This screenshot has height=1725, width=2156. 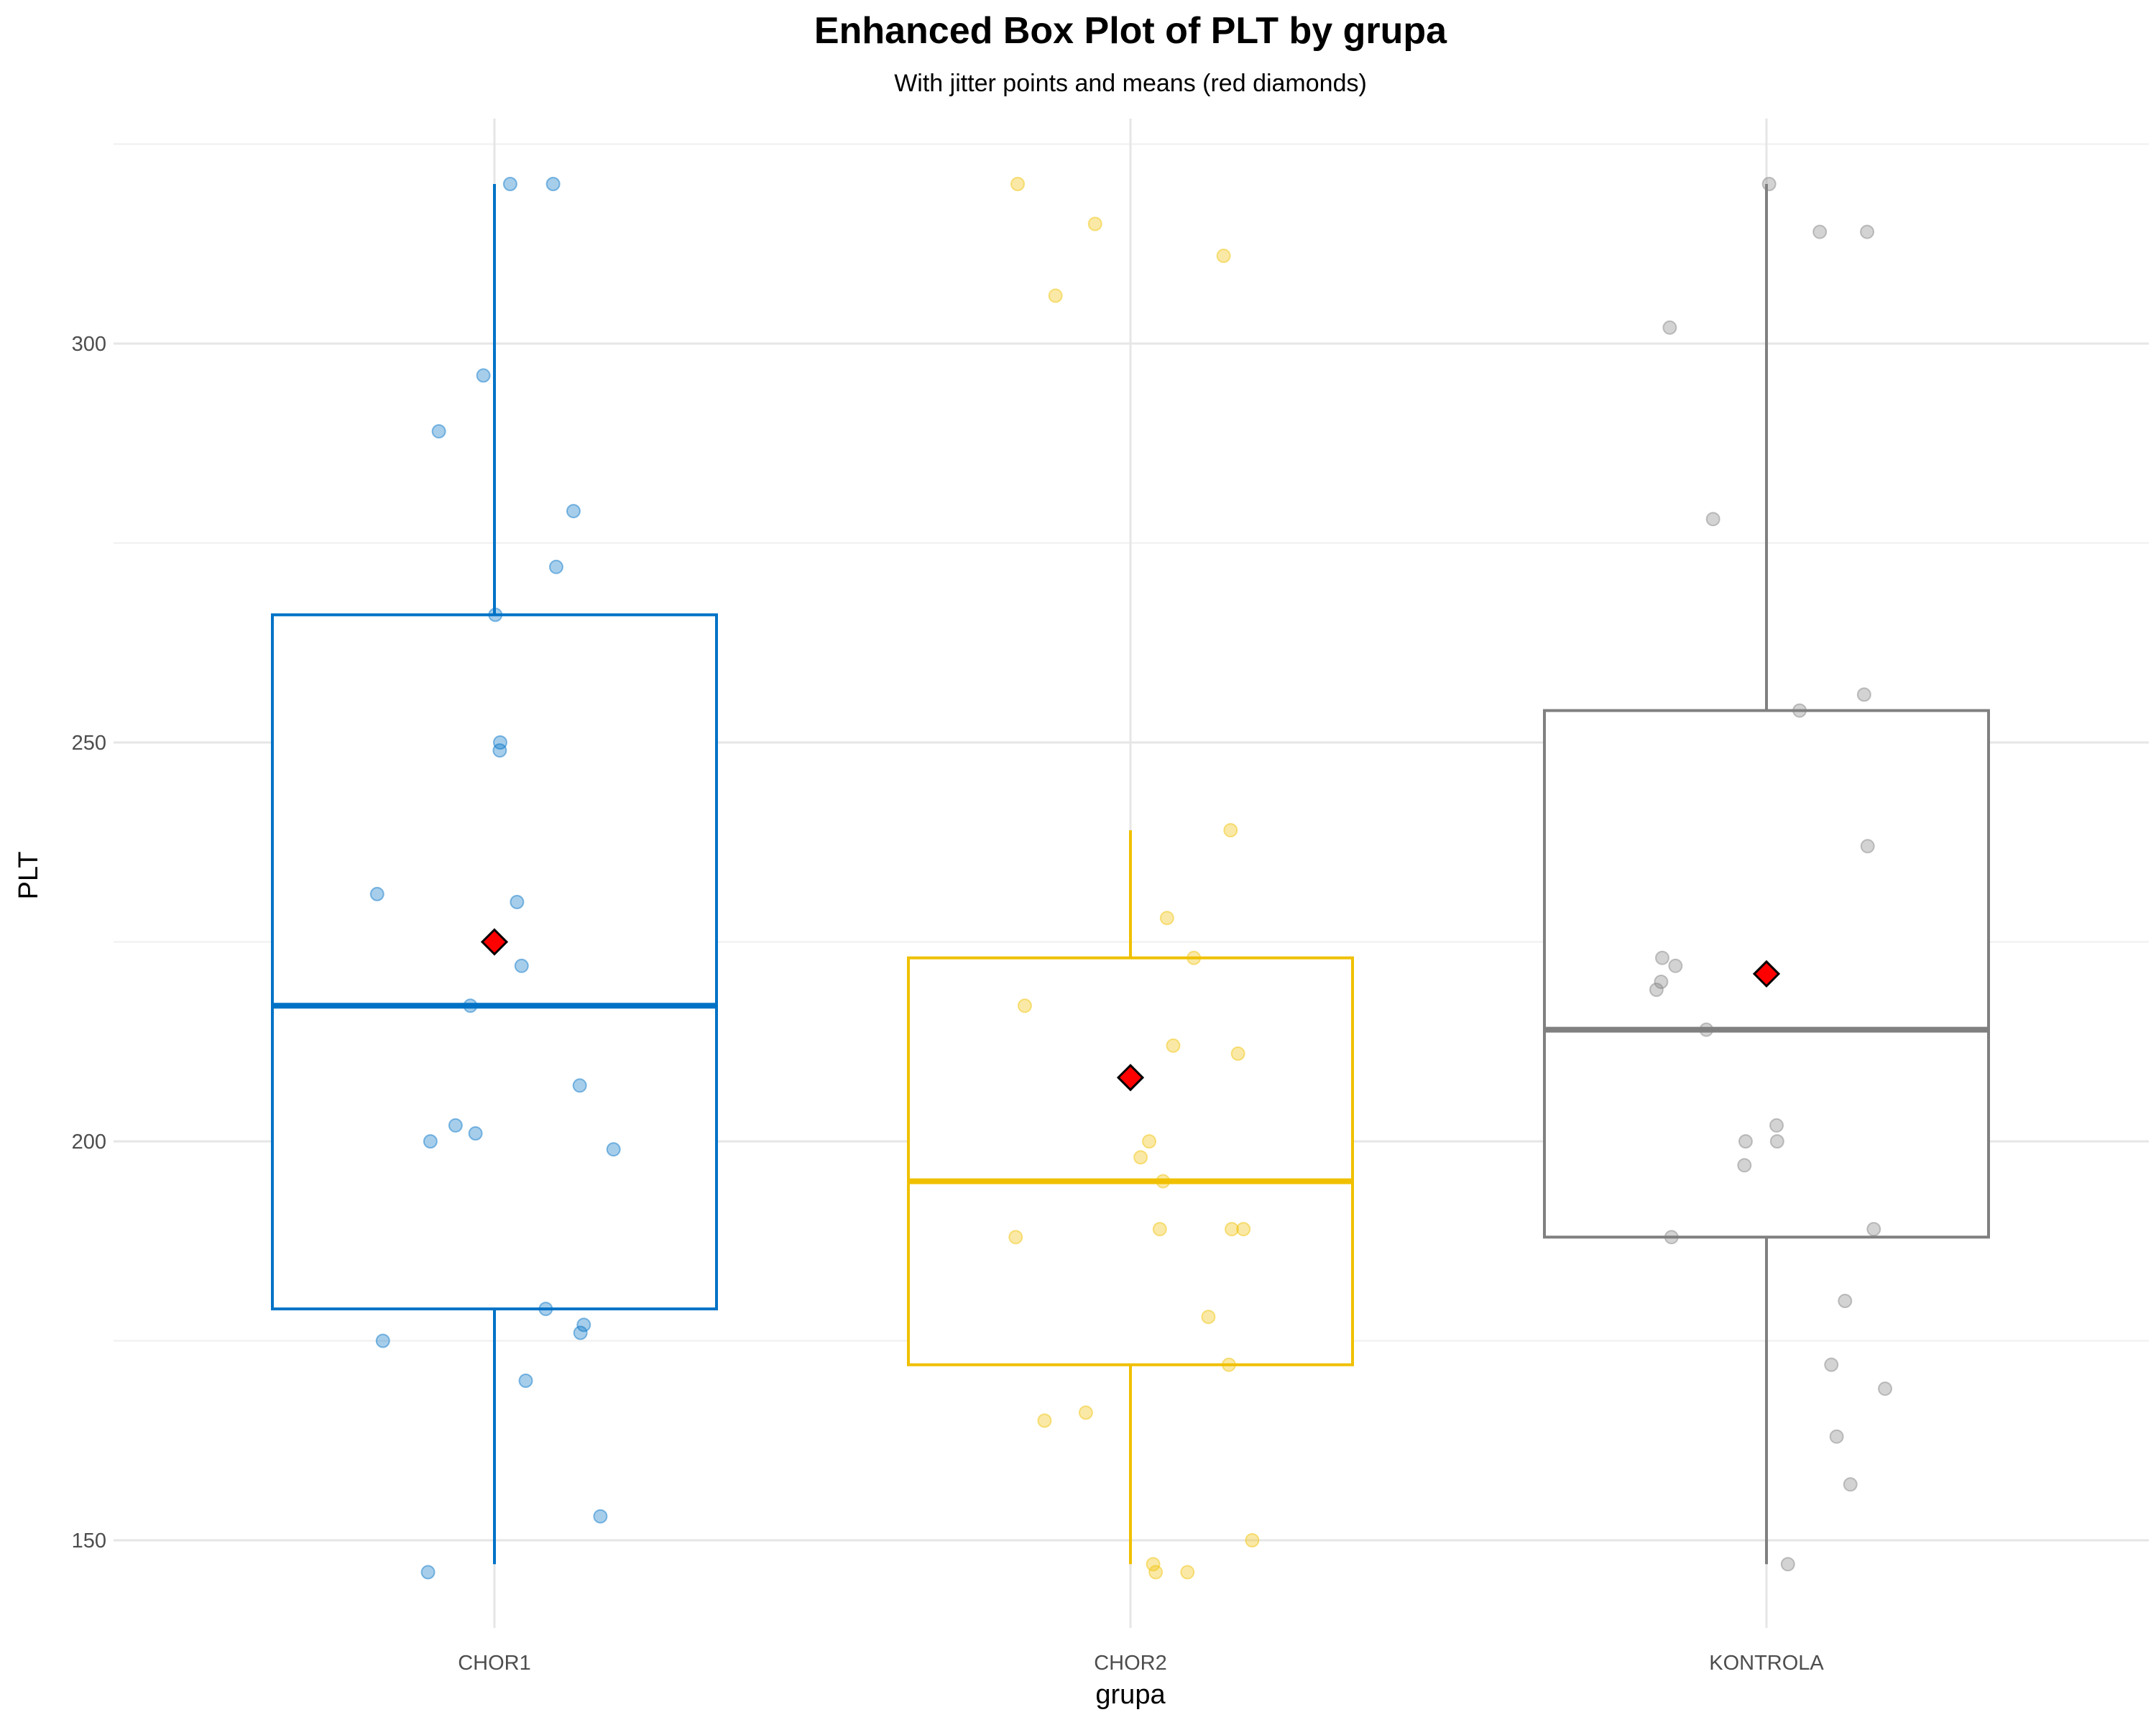 I want to click on y-tick-label: 250, so click(x=89, y=743).